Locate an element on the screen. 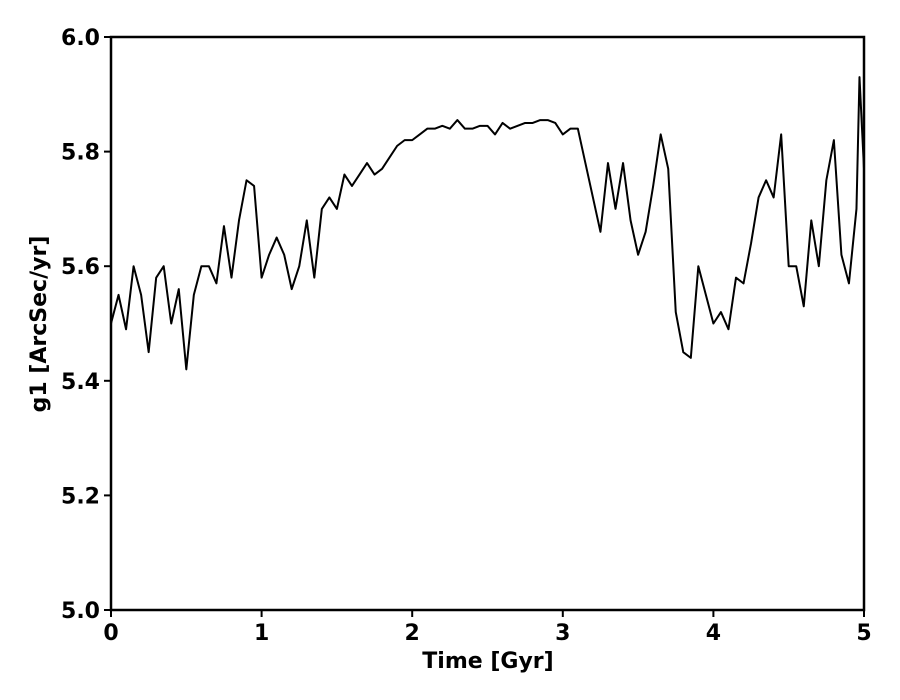 This screenshot has height=700, width=900. y-tick-label: 5.2 is located at coordinates (80, 496).